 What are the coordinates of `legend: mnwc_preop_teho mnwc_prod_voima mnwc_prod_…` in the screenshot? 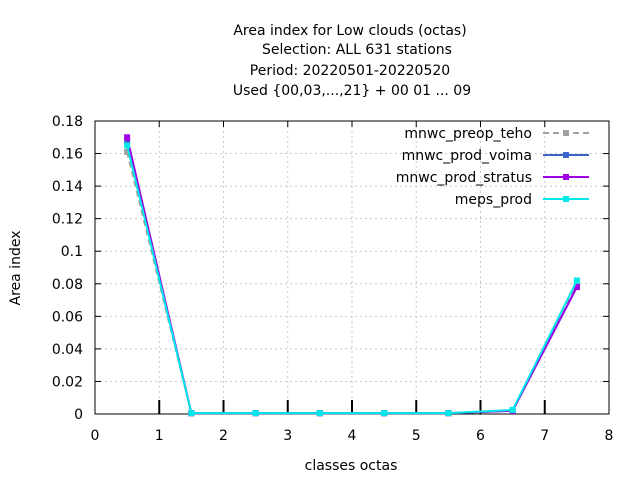 It's located at (492, 167).